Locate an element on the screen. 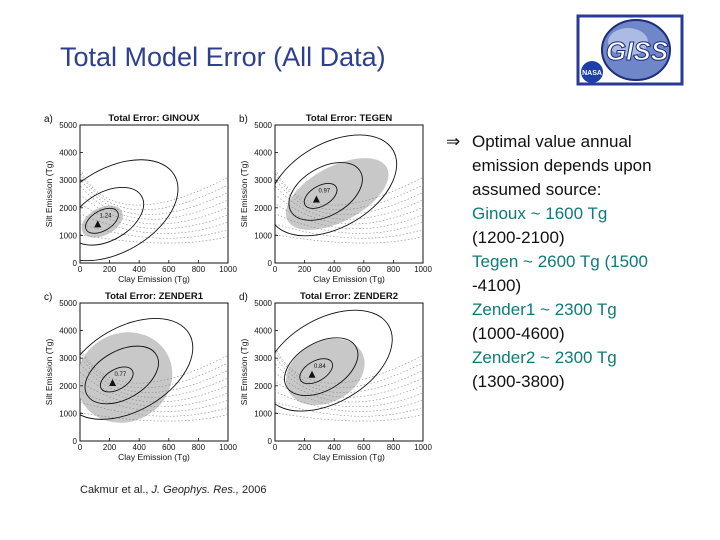 The width and height of the screenshot is (720, 540). panel-label: c) is located at coordinates (48, 297).